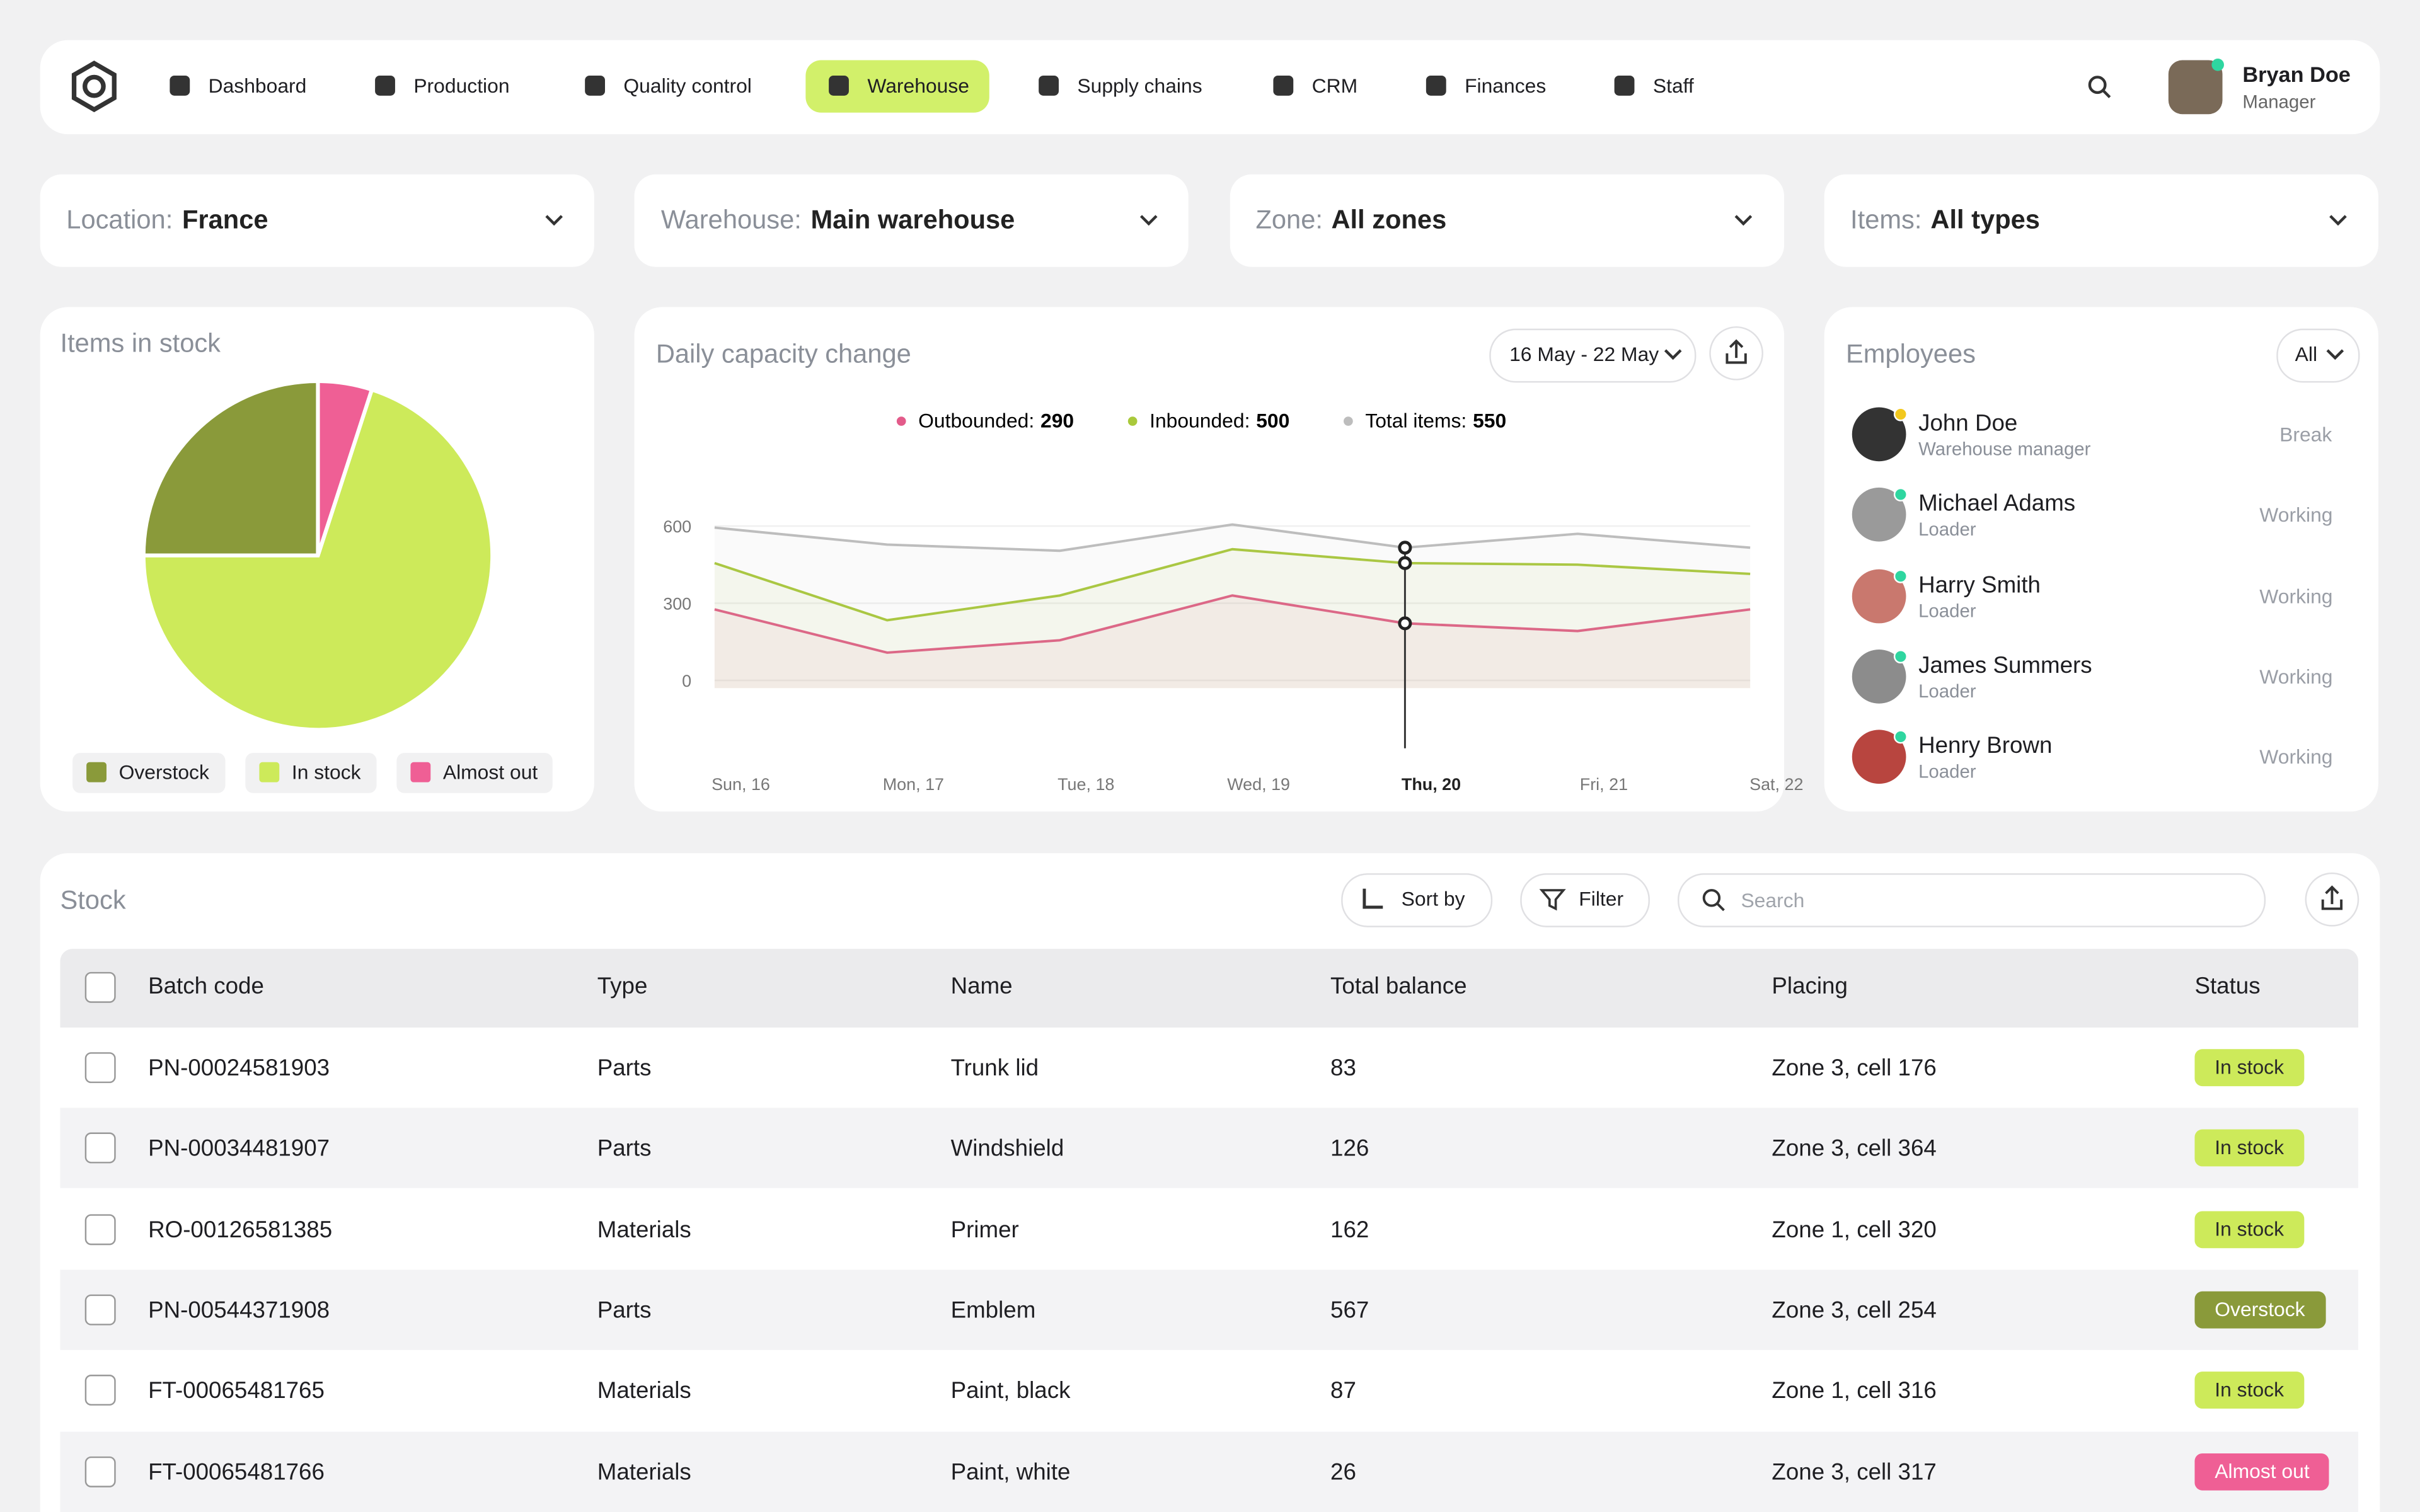 The image size is (2420, 1512). Describe the element at coordinates (2227, 986) in the screenshot. I see `column-header: Status` at that location.